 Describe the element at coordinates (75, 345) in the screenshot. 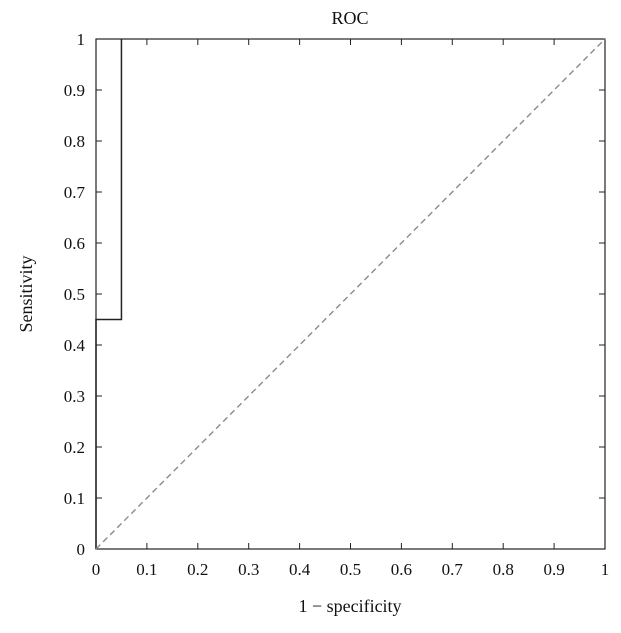

I see `y-tick-label: 0.4` at that location.